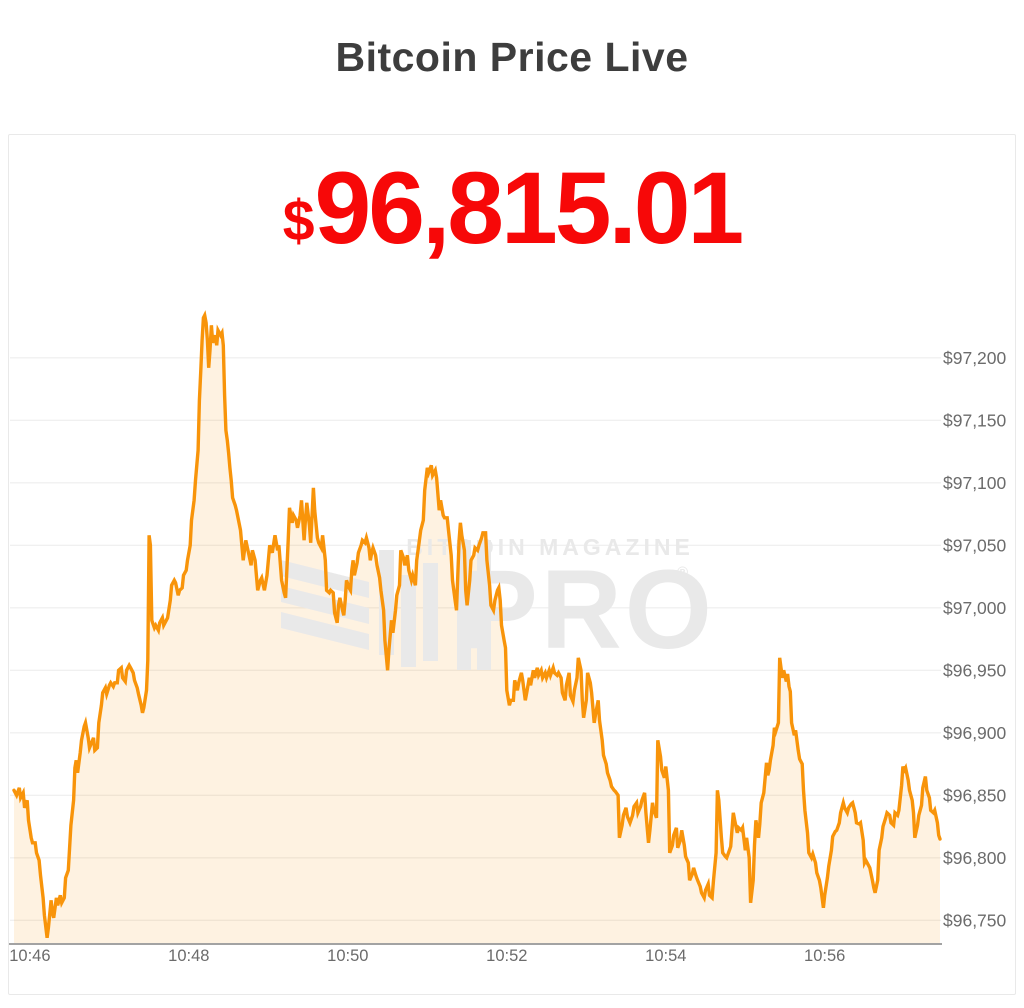 This screenshot has height=1008, width=1024. What do you see at coordinates (975, 670) in the screenshot?
I see `y-axis-tick-label: $96,950` at bounding box center [975, 670].